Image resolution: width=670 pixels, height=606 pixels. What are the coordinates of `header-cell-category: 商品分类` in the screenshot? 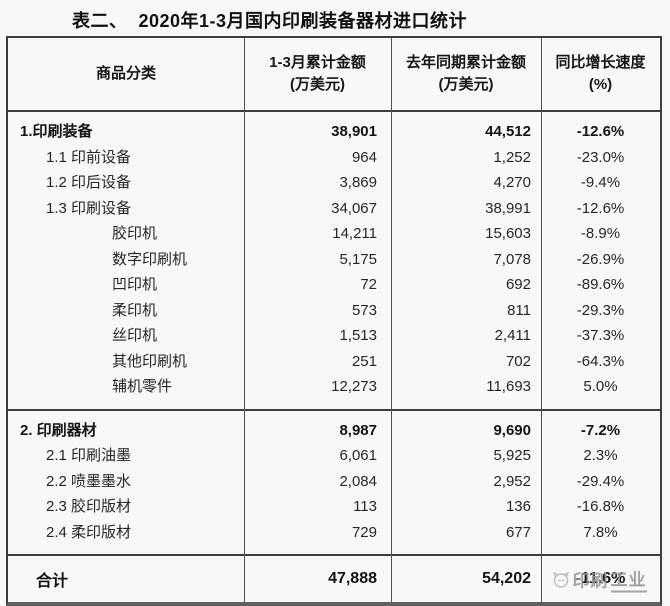 It's located at (126, 74).